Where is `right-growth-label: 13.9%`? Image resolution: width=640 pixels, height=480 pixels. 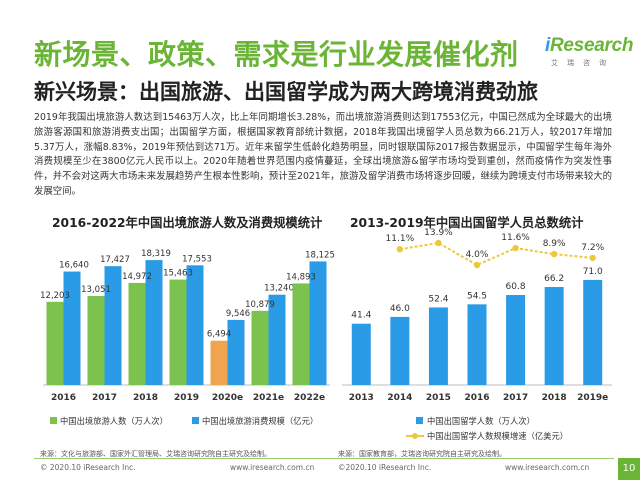
right-growth-label: 13.9% is located at coordinates (438, 233).